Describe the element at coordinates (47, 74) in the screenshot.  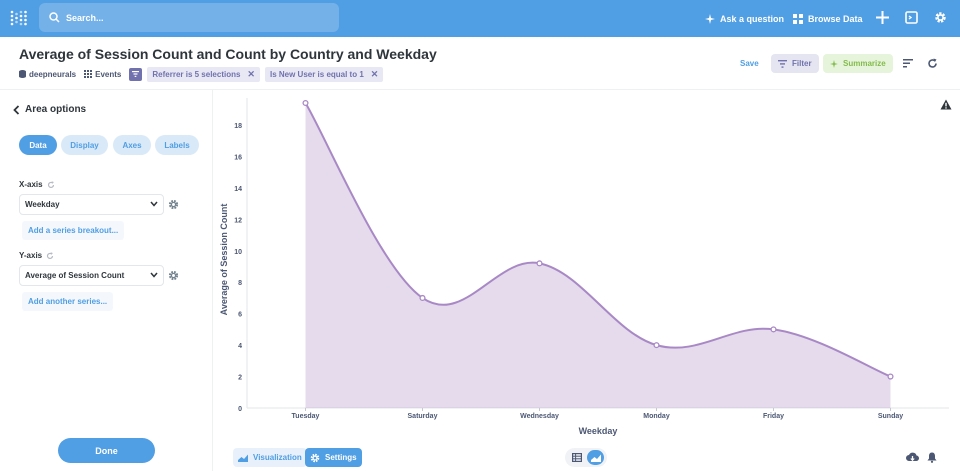
I see `database-crumb: deepneurals` at that location.